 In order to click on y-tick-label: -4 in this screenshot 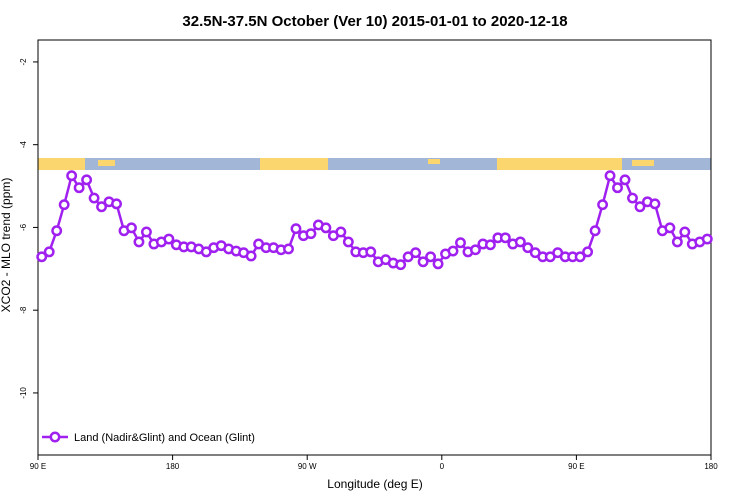, I will do `click(23, 145)`.